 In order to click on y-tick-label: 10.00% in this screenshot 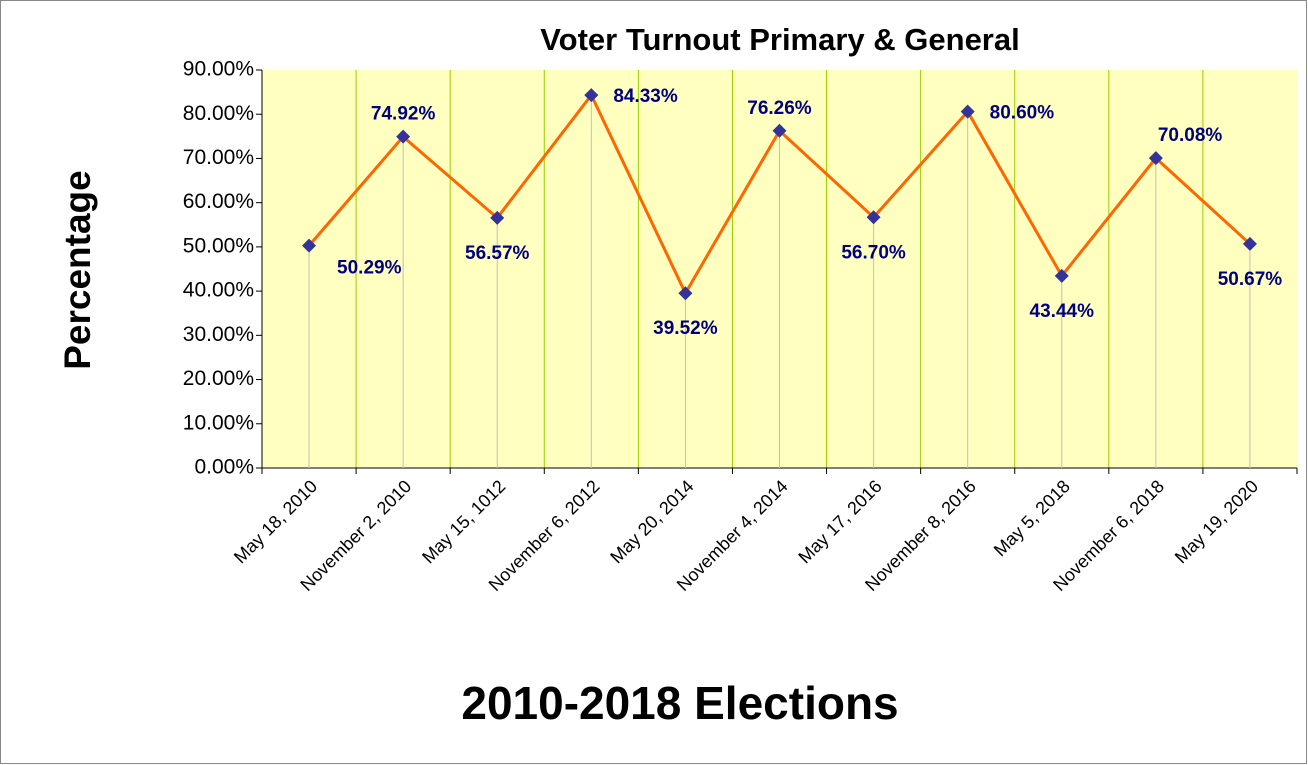, I will do `click(218, 422)`.